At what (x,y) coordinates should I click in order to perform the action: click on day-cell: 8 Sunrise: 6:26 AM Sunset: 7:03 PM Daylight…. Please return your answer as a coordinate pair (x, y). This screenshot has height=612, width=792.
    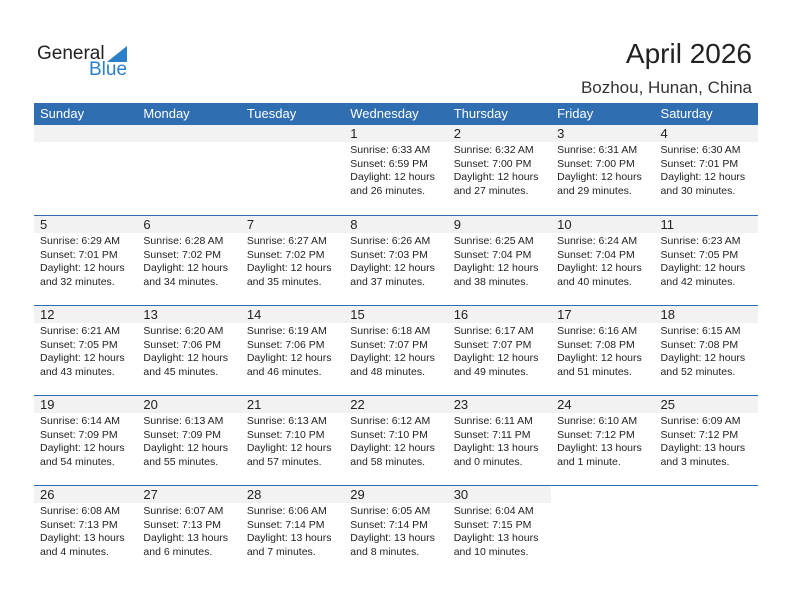
    Looking at the image, I should click on (396, 260).